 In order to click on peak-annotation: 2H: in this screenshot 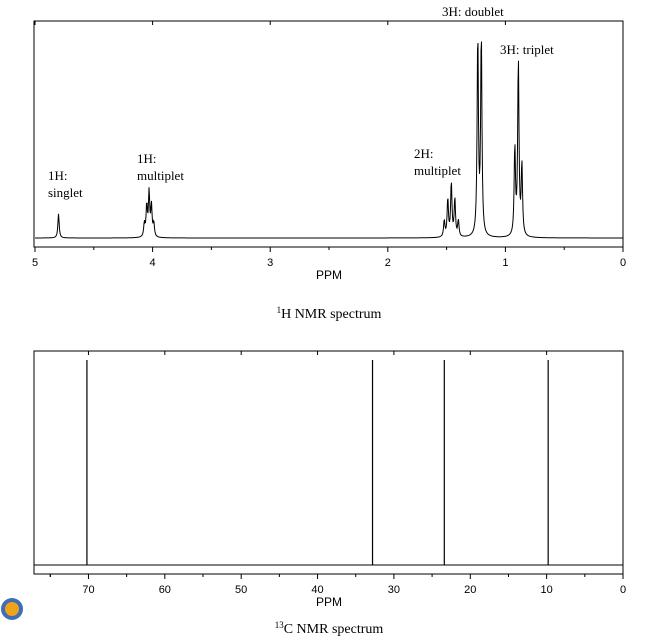, I will do `click(424, 153)`.